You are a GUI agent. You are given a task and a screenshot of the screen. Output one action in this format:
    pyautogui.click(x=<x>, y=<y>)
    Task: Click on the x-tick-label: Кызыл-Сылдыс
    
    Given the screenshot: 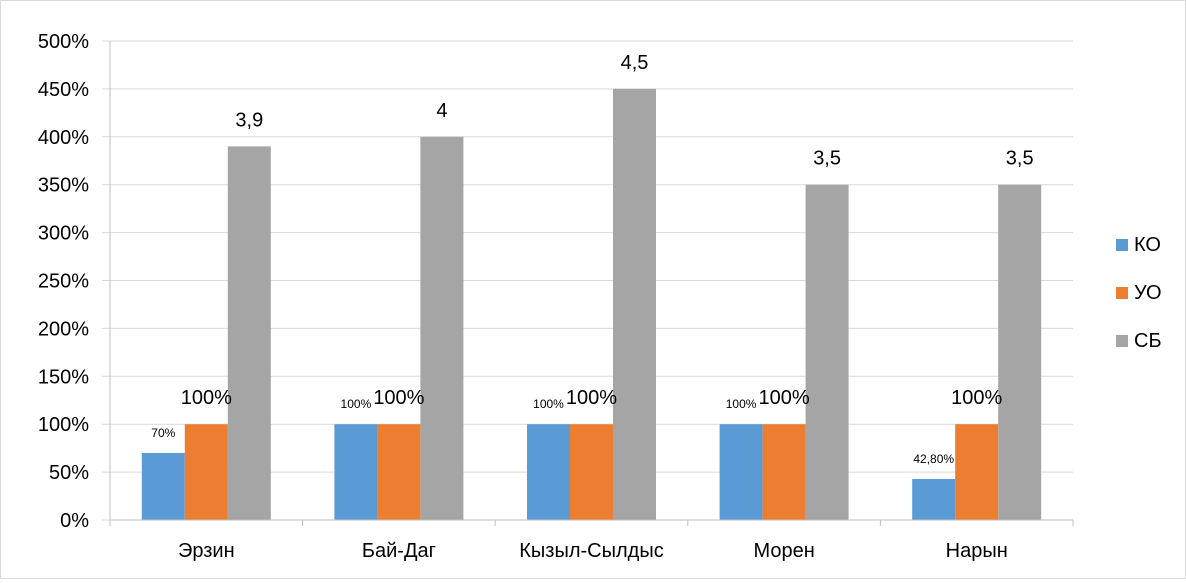 What is the action you would take?
    pyautogui.click(x=591, y=551)
    